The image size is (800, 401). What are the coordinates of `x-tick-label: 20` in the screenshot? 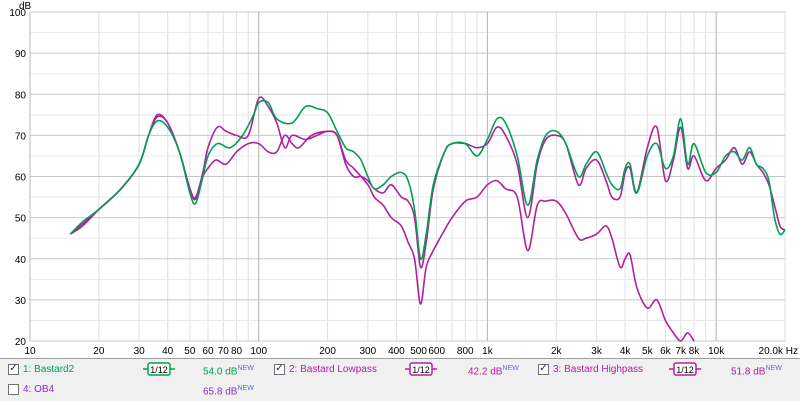 It's located at (99, 351).